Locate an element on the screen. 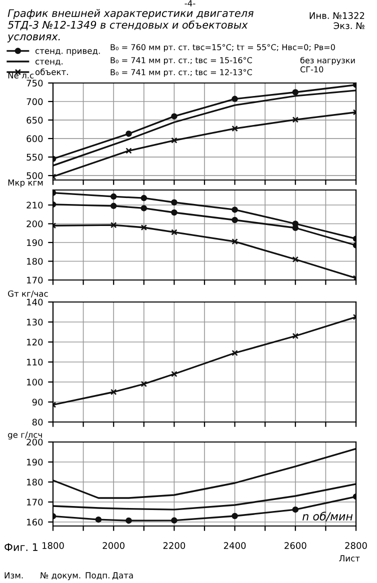 This screenshot has width=377, height=583. y-axis-title: Gт кг/час is located at coordinates (28, 294).